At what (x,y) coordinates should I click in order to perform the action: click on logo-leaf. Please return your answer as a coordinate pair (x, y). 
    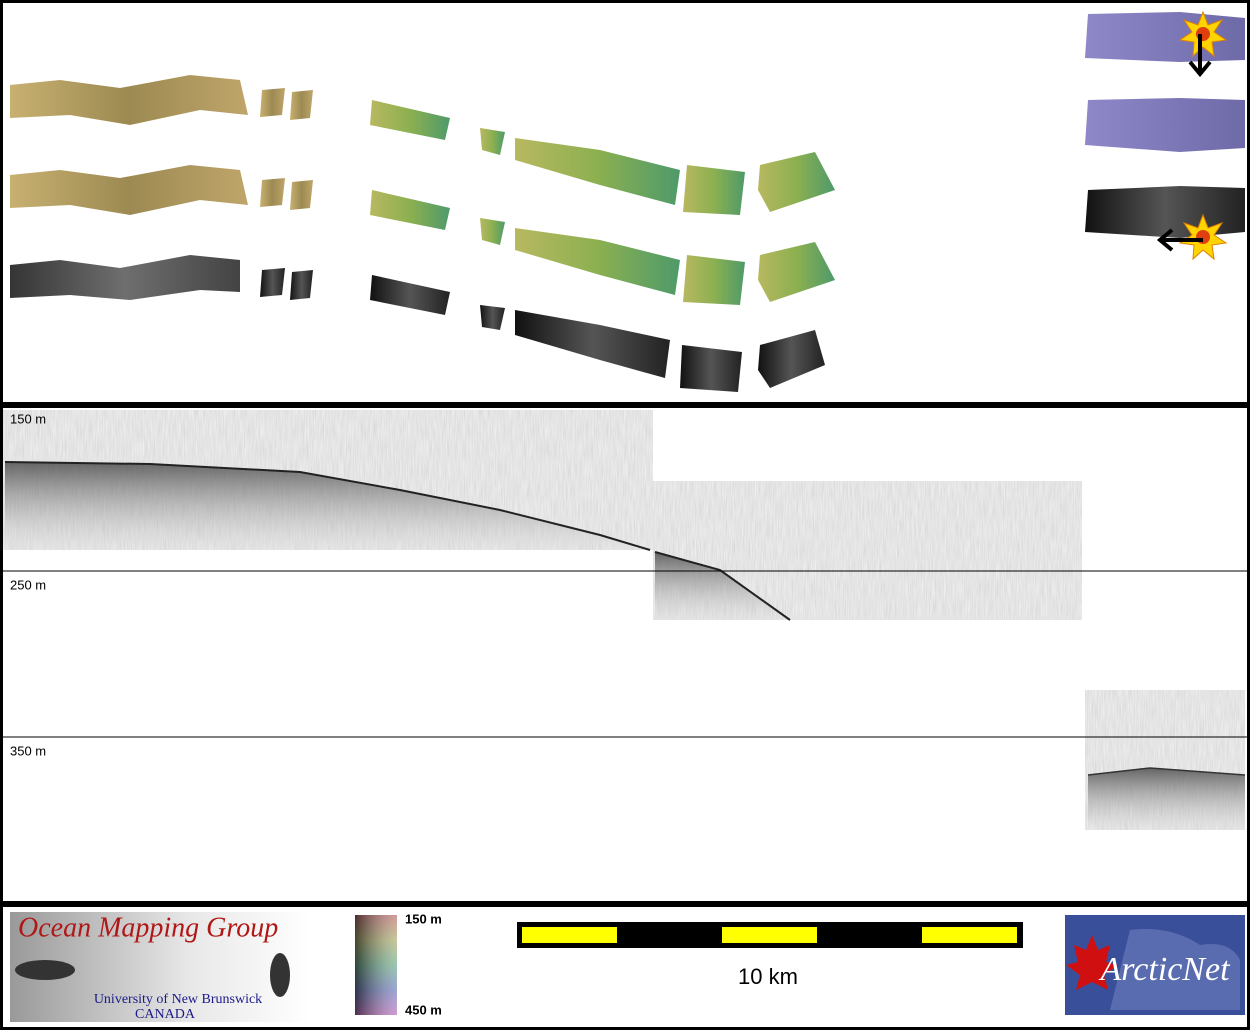
    Looking at the image, I should click on (1092, 962).